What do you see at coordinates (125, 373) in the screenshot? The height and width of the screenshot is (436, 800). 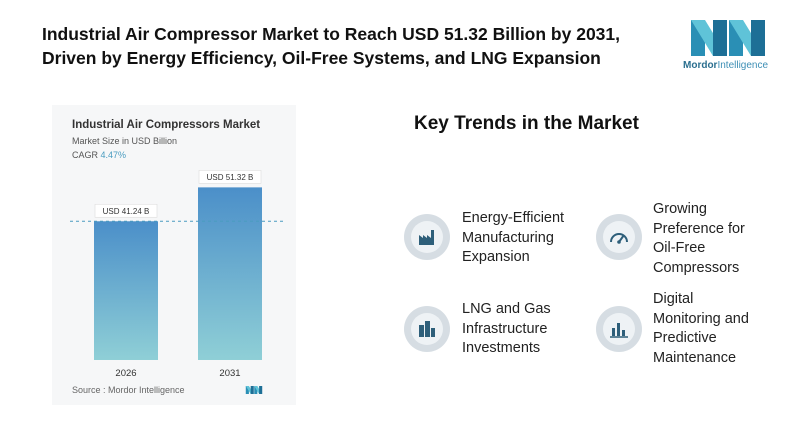 I see `x-tick-label: 2026` at bounding box center [125, 373].